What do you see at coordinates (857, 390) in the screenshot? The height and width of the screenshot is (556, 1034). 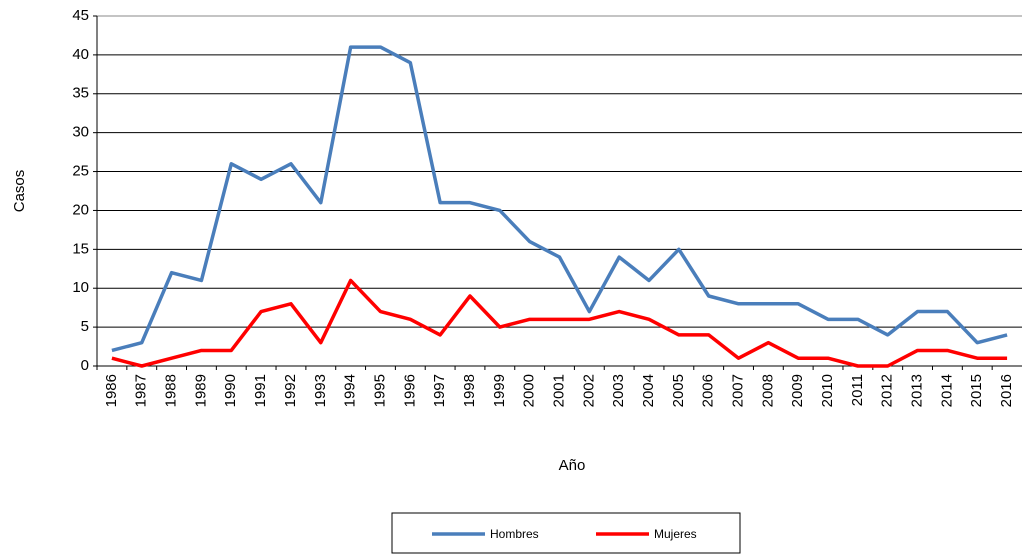 I see `x-tick-label: 2011` at bounding box center [857, 390].